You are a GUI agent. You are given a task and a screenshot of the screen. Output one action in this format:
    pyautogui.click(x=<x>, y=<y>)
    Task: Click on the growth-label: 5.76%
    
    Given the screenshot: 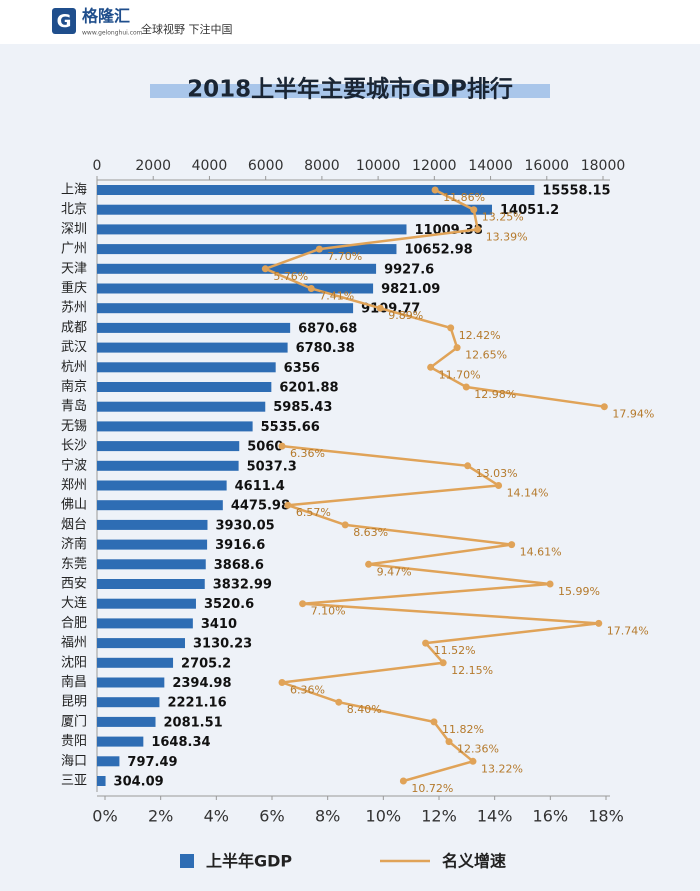 What is the action you would take?
    pyautogui.click(x=290, y=276)
    